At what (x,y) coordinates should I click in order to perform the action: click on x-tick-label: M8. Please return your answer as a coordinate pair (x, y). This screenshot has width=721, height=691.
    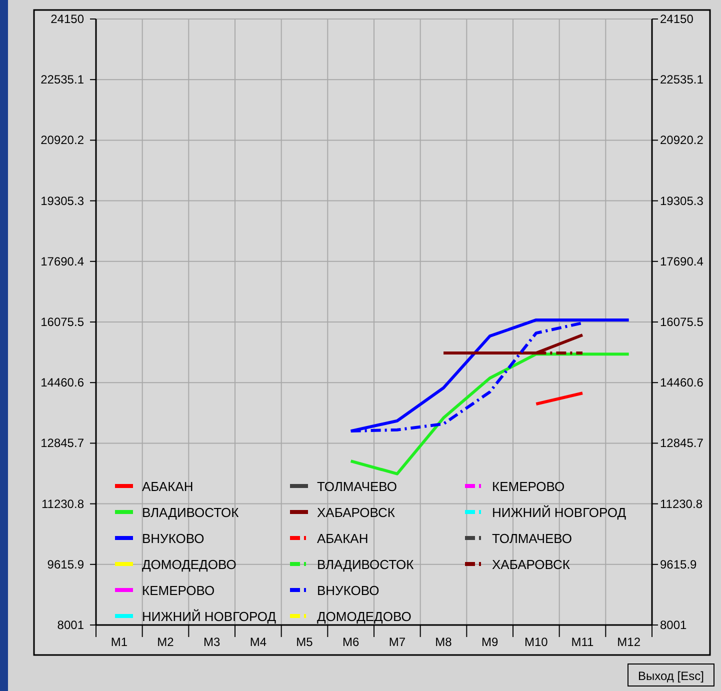
    Looking at the image, I should click on (443, 642).